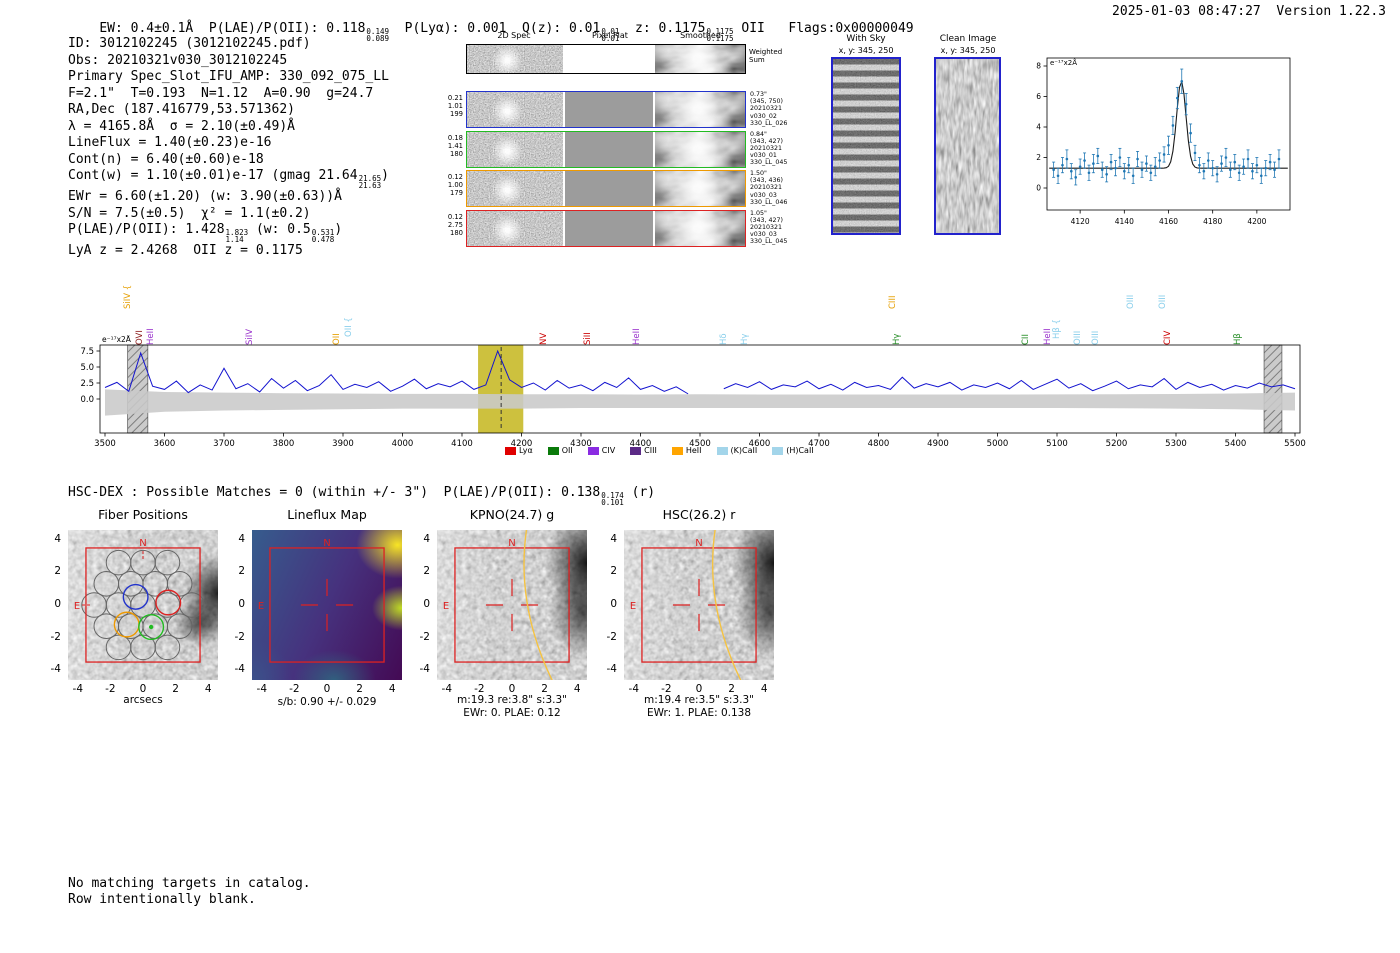 The height and width of the screenshot is (953, 1400). What do you see at coordinates (866, 146) in the screenshot?
I see `with-sky-image` at bounding box center [866, 146].